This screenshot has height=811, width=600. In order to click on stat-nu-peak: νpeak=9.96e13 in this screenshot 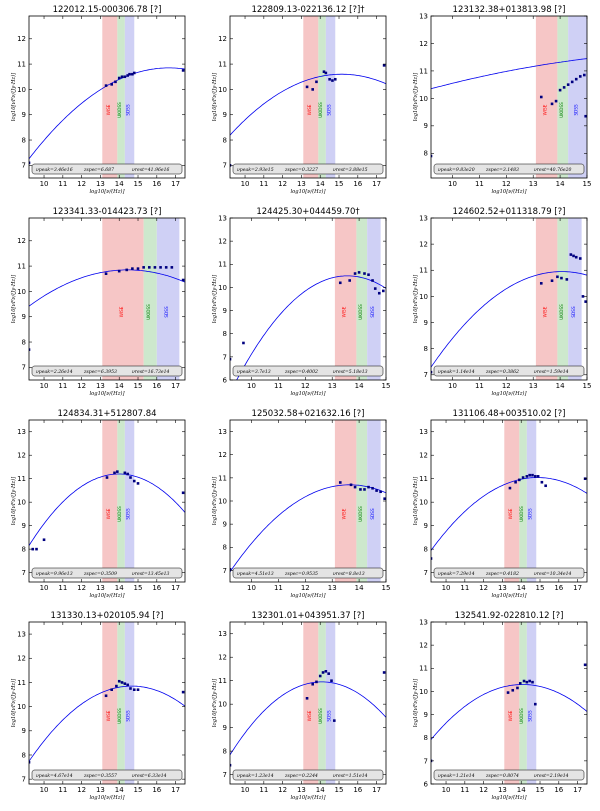, I will do `click(54, 574)`.